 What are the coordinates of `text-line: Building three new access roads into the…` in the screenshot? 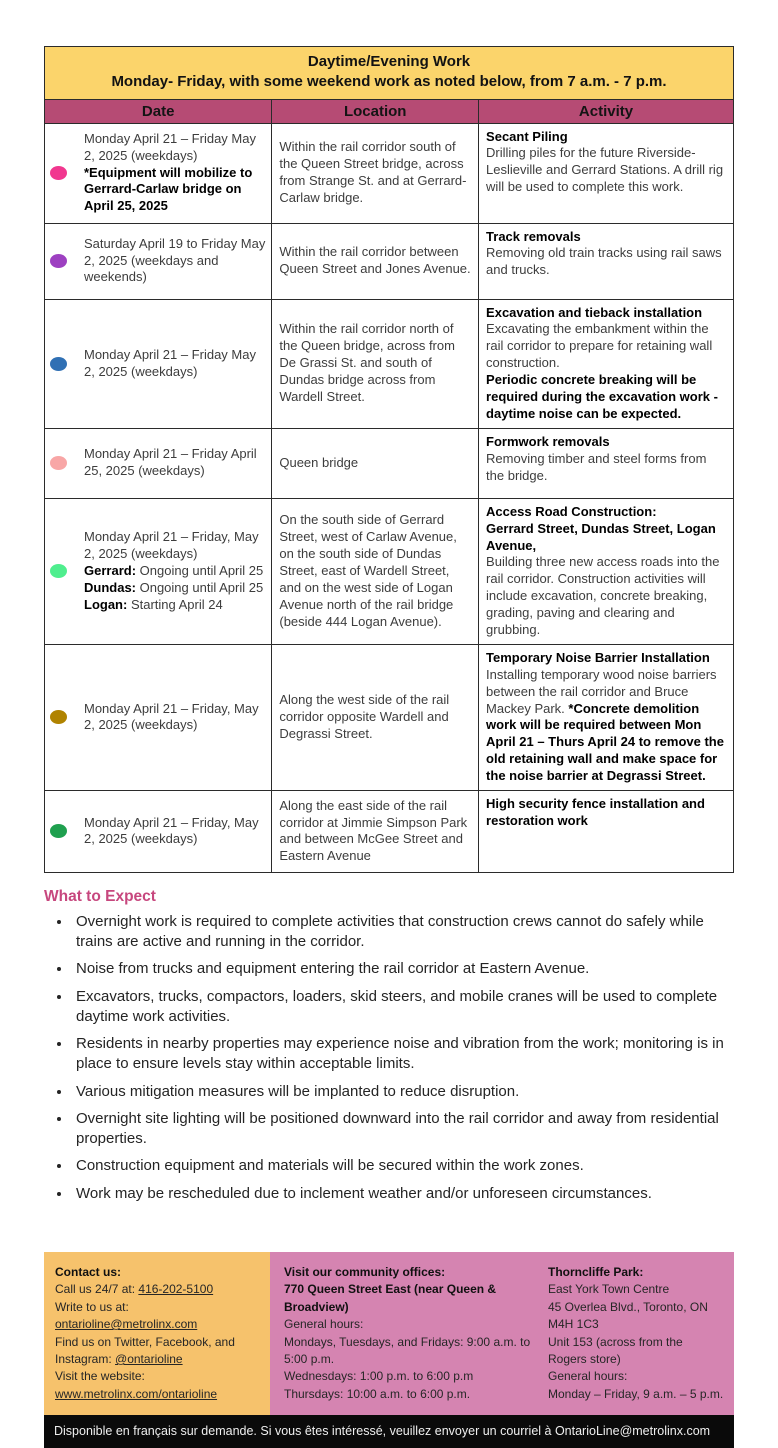 It's located at (606, 596).